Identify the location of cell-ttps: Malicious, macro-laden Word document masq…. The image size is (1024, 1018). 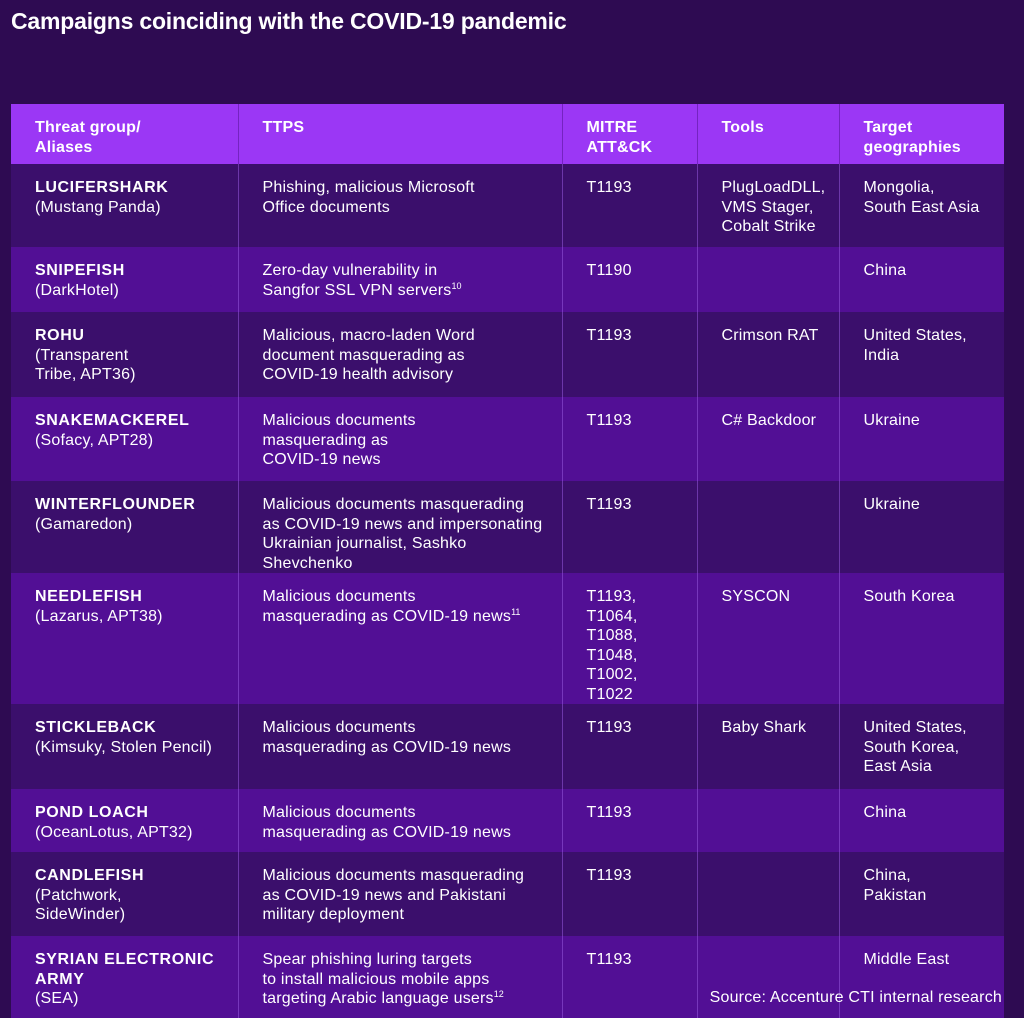
(399, 354).